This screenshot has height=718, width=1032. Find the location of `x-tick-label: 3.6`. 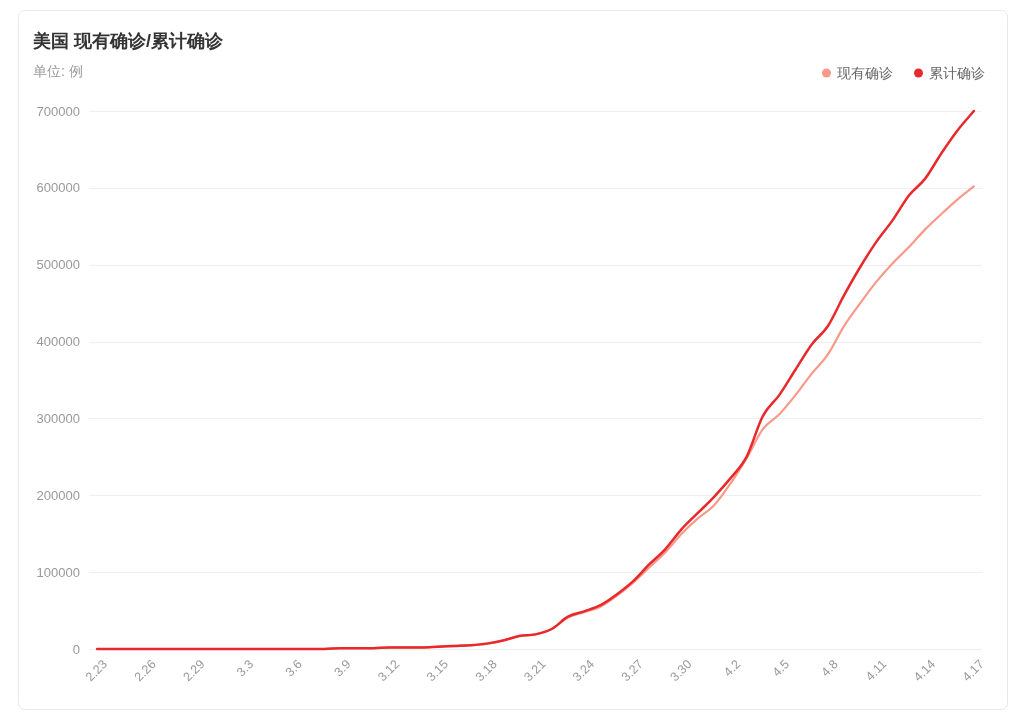

x-tick-label: 3.6 is located at coordinates (293, 668).